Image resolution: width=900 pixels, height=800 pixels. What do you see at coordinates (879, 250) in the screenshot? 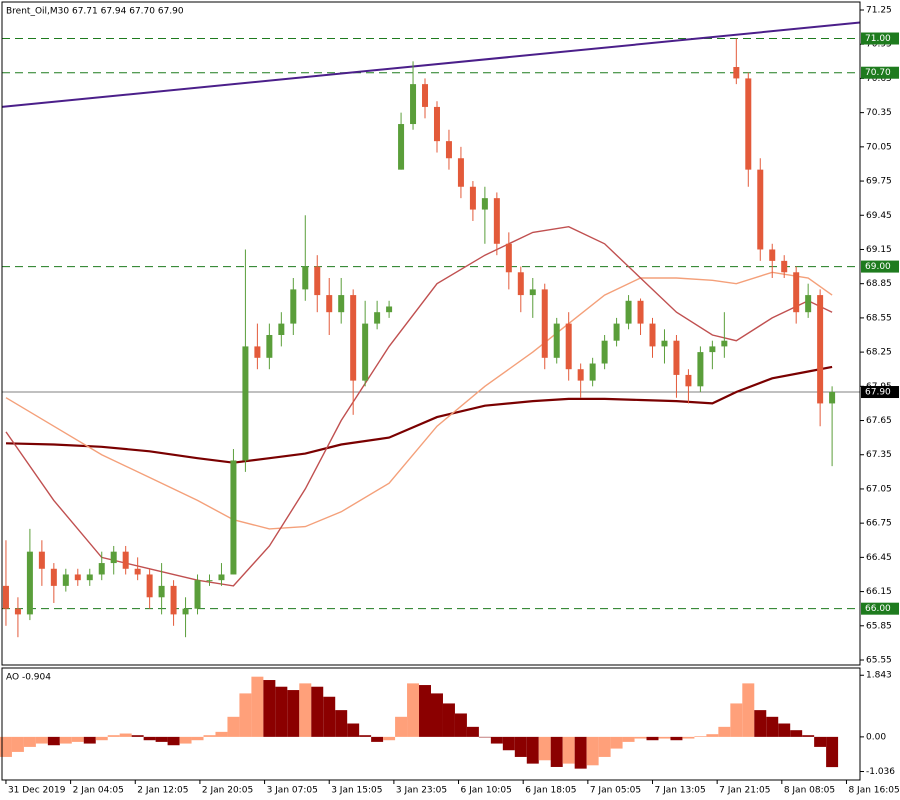
I see `y-tick-label: 69.15` at bounding box center [879, 250].